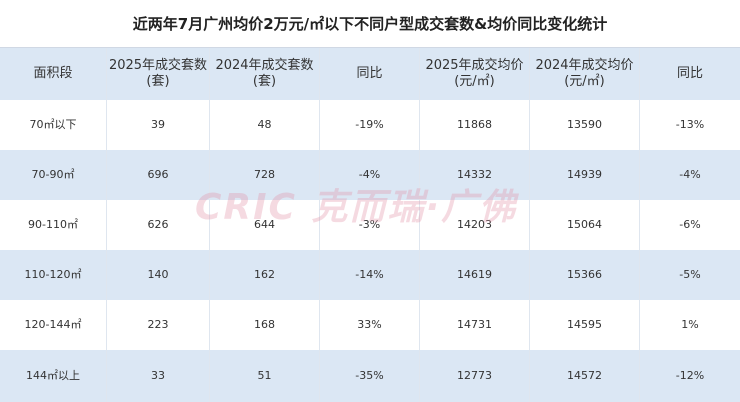 The image size is (740, 402). Describe the element at coordinates (585, 175) in the screenshot. I see `table-cell: 14939` at that location.